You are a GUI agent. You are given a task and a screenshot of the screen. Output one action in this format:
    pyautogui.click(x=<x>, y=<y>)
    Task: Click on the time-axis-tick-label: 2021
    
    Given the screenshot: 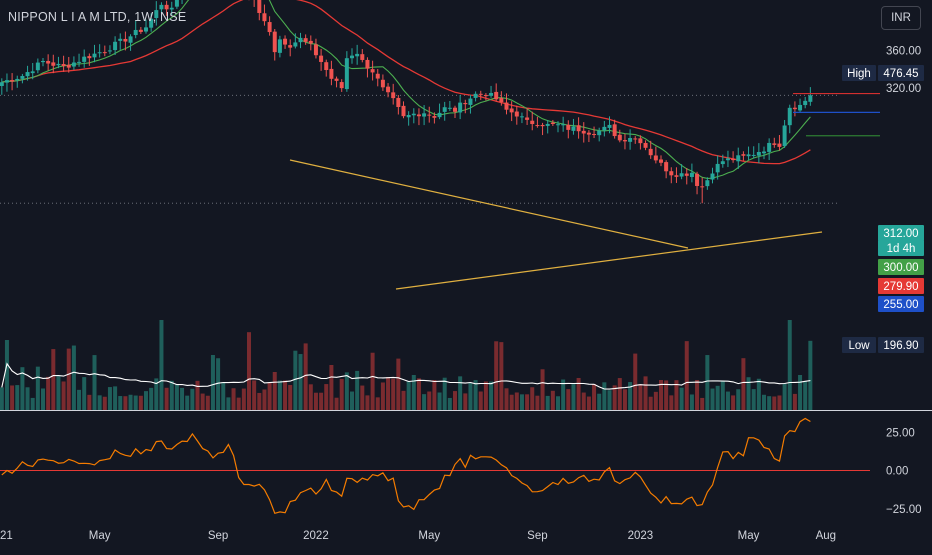 What is the action you would take?
    pyautogui.click(x=6, y=536)
    